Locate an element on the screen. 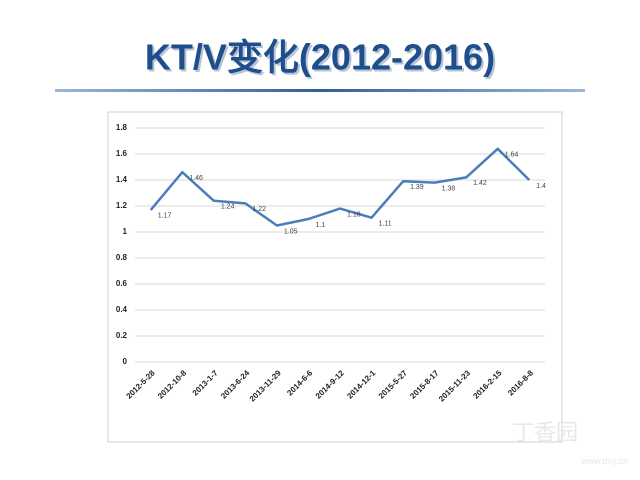 The image size is (640, 480). value-label: 1.1 is located at coordinates (320, 225).